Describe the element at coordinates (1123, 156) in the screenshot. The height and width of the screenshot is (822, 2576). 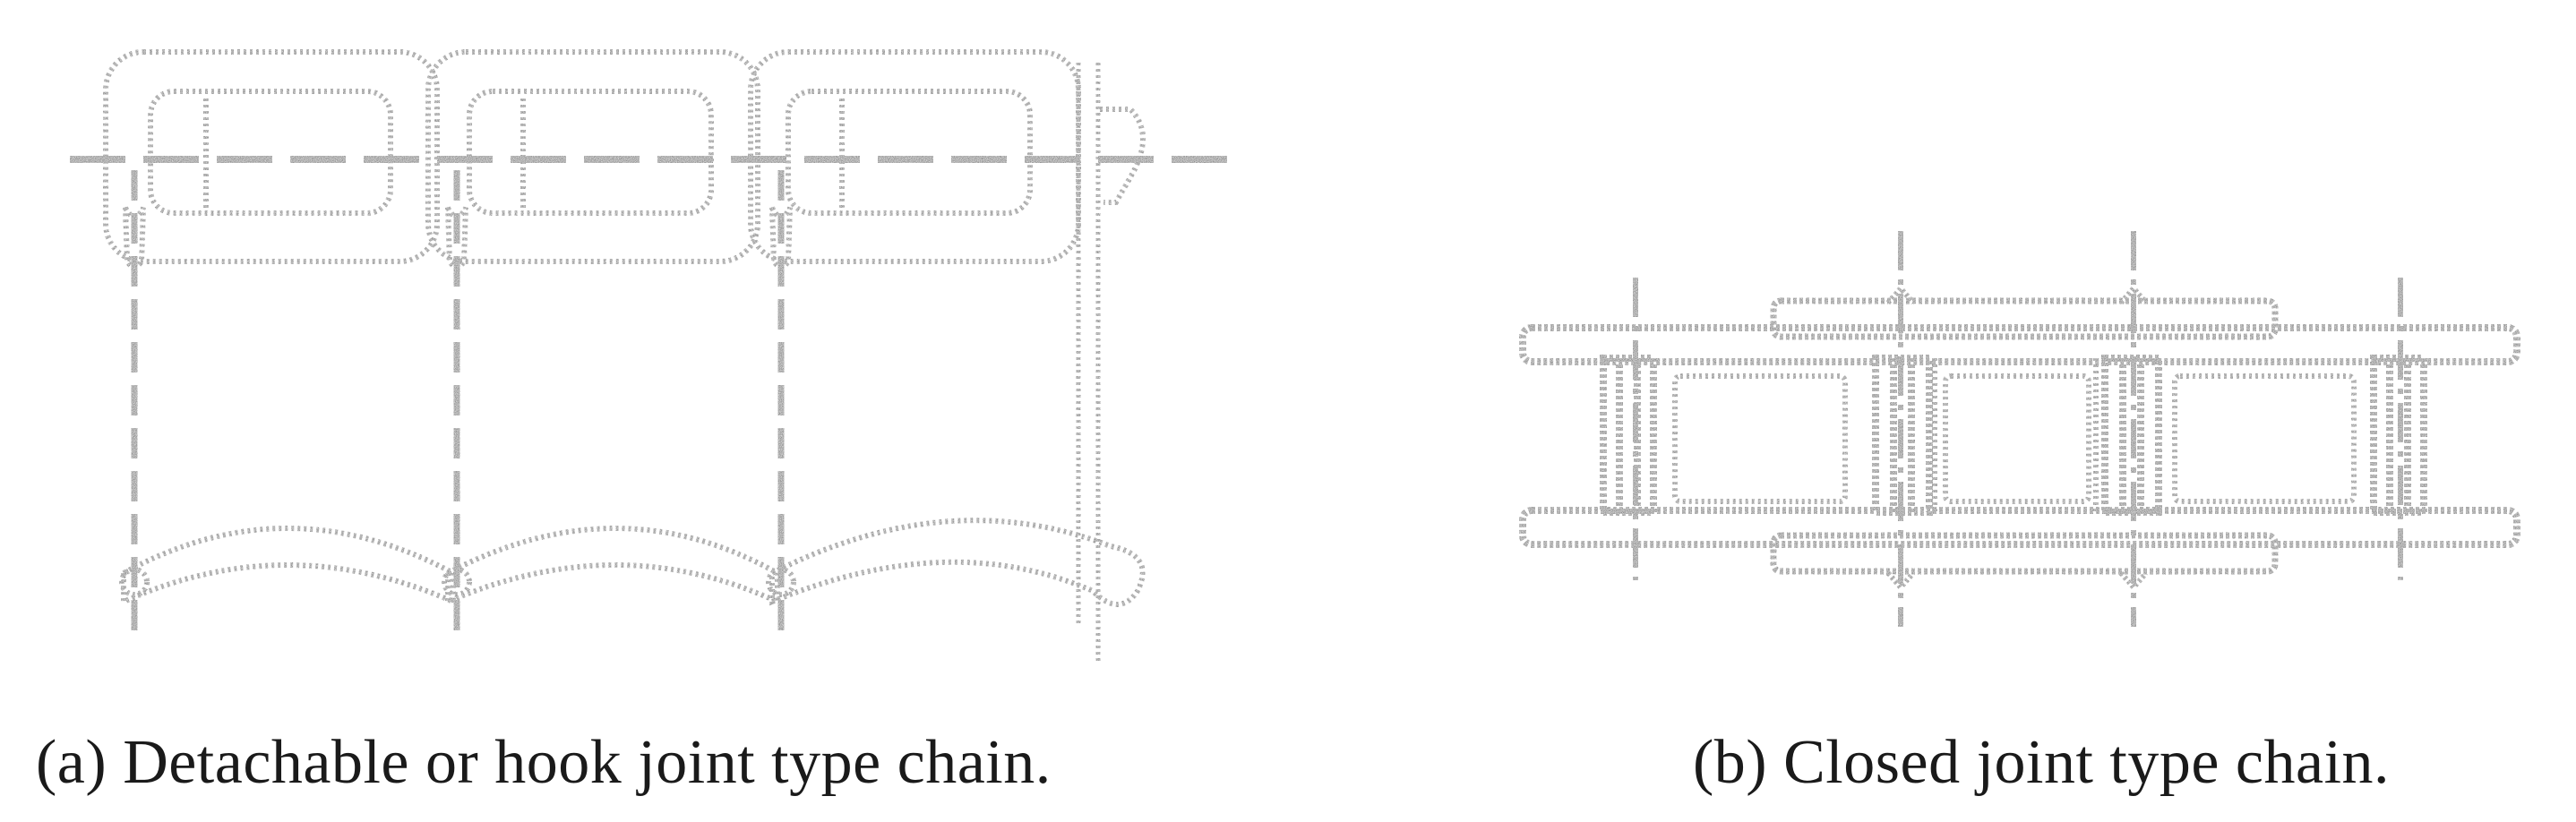
I see `hook-end` at that location.